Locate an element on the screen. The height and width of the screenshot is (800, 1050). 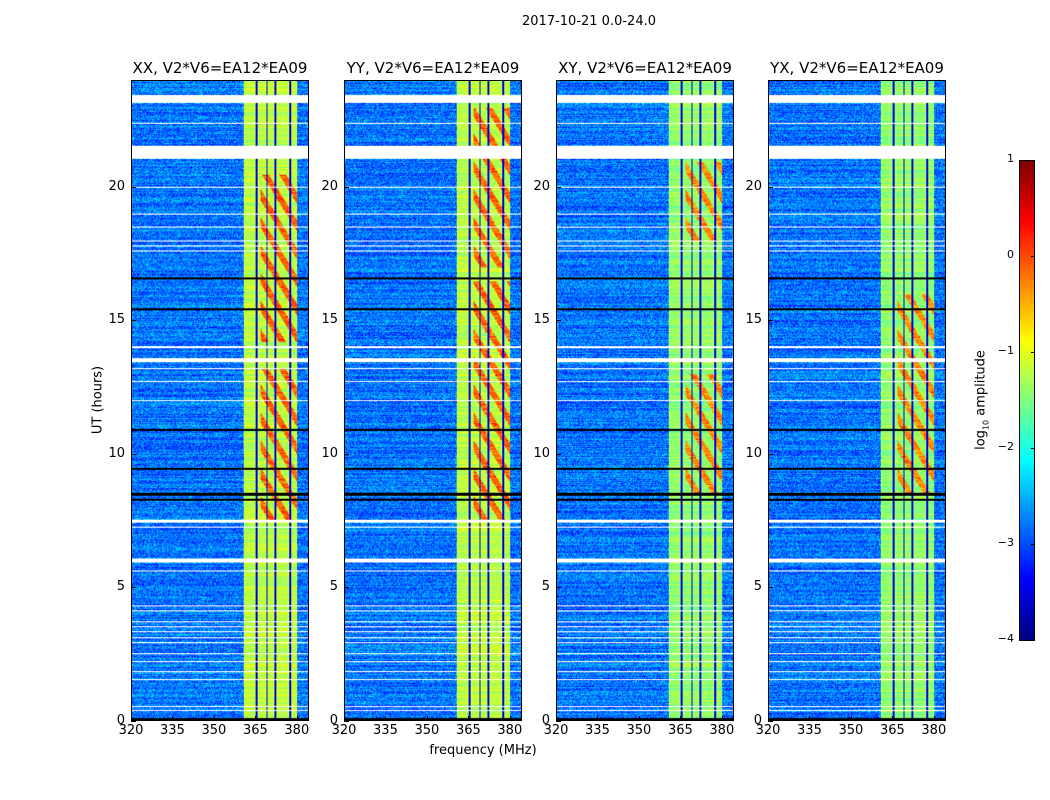
colorbar-tick-label: −2 is located at coordinates (1005, 446).